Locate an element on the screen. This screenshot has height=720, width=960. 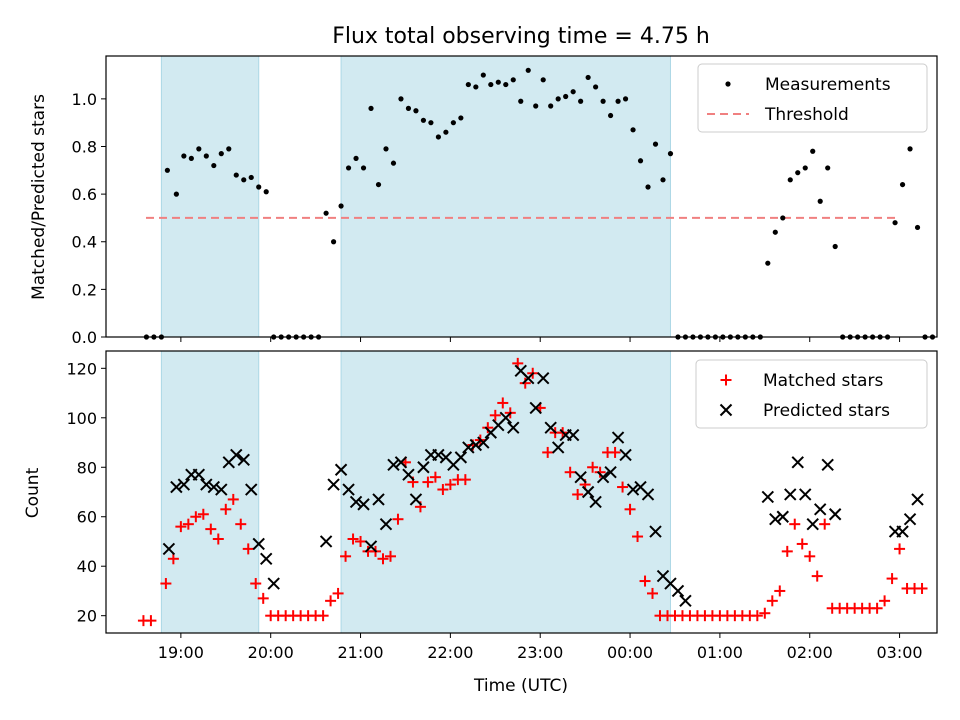
bottom-y-tick-label: 100 is located at coordinates (81, 418).